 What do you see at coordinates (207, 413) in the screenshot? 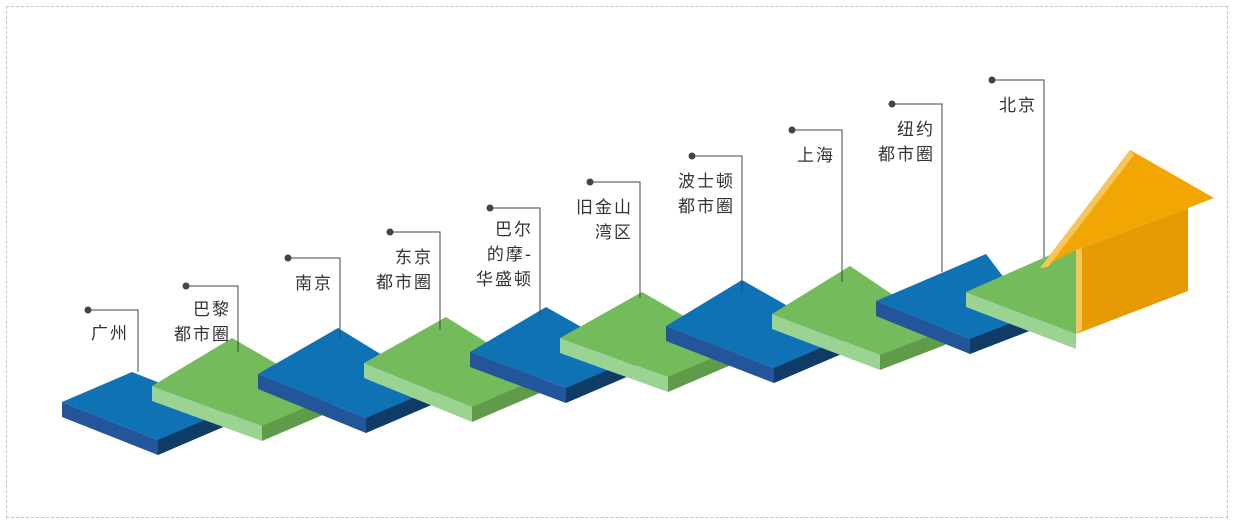
I see `step-2-front` at bounding box center [207, 413].